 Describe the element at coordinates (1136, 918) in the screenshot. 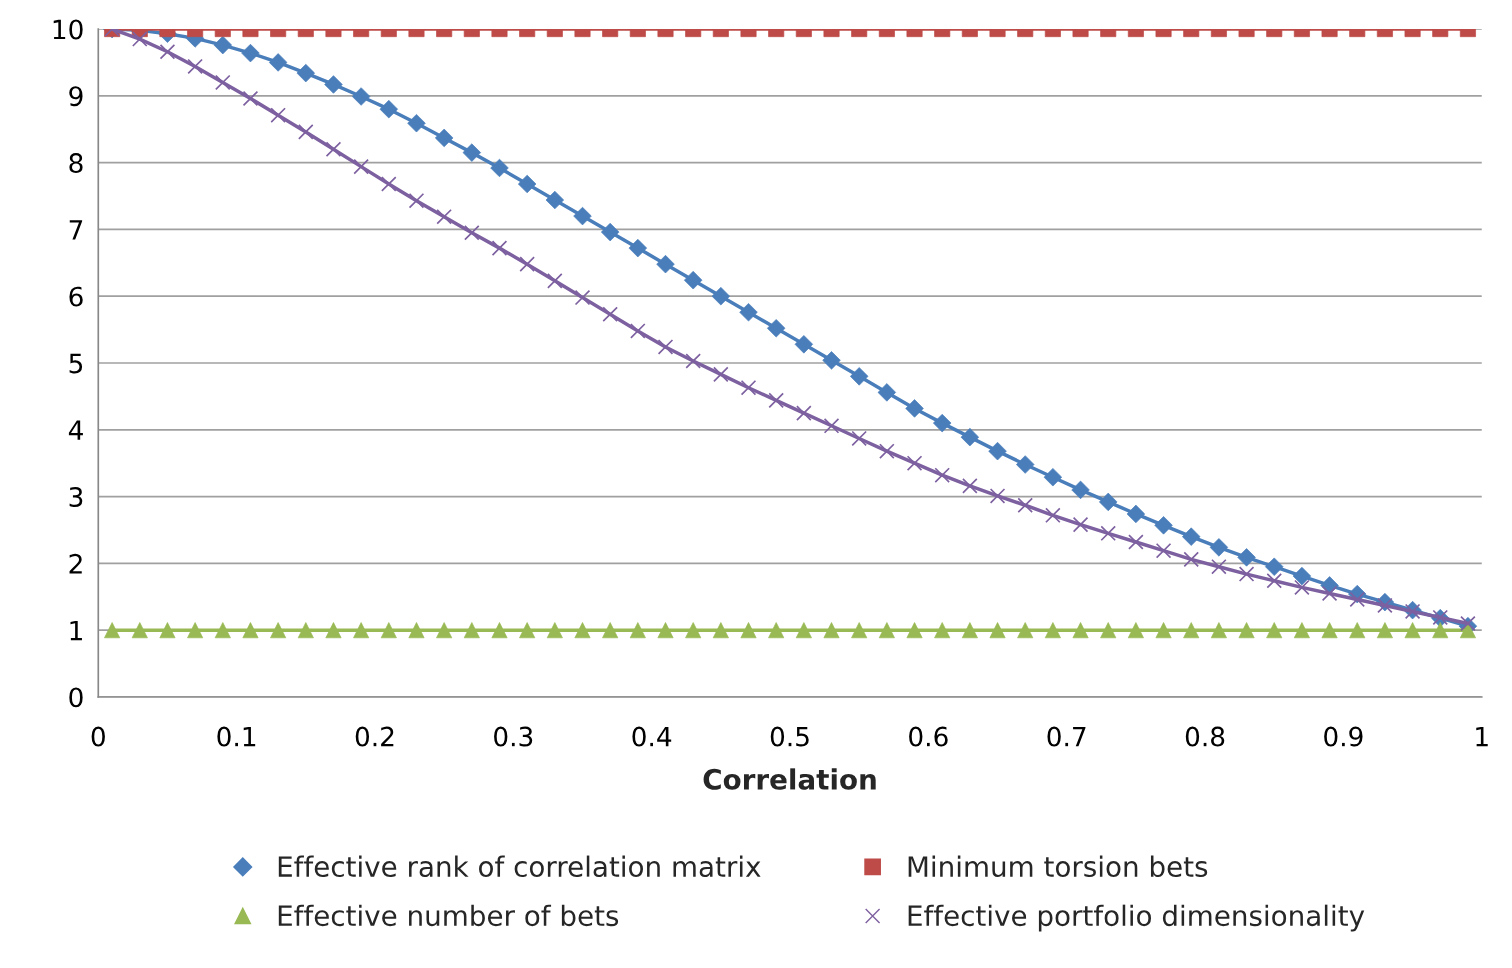

I see `legend-label: Effective portfolio dimensionality` at that location.